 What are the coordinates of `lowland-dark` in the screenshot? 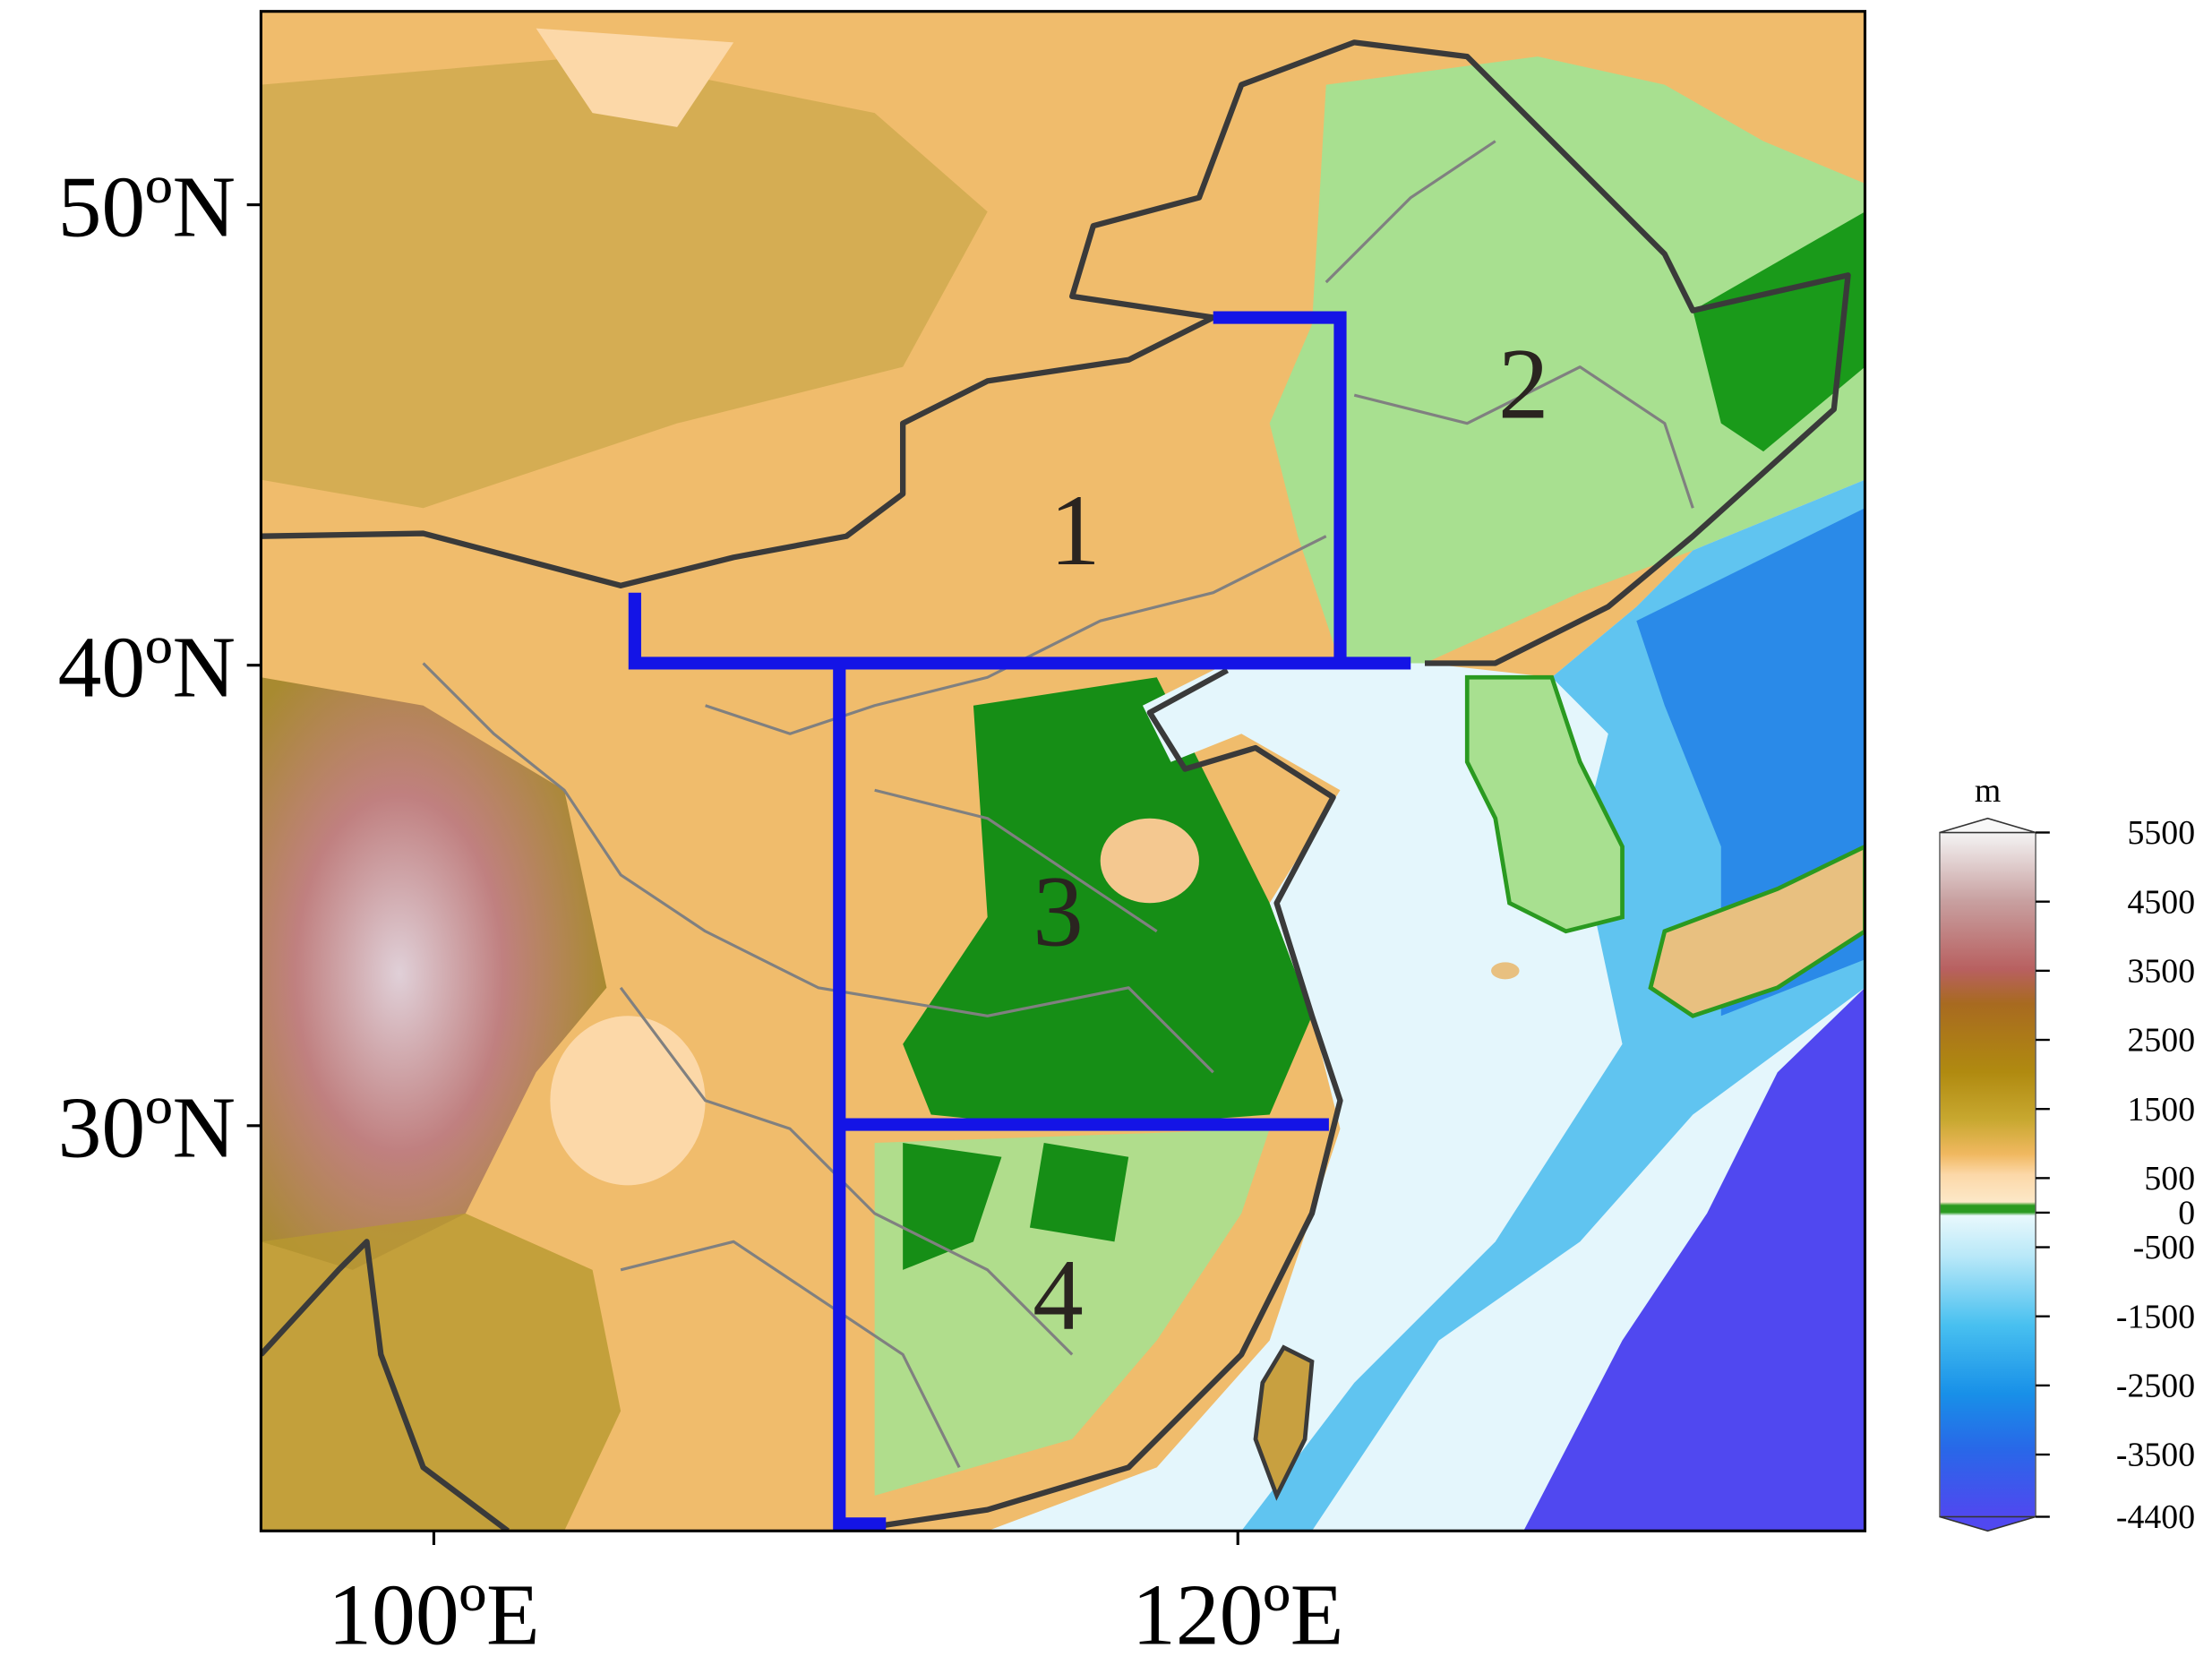 It's located at (1779, 331).